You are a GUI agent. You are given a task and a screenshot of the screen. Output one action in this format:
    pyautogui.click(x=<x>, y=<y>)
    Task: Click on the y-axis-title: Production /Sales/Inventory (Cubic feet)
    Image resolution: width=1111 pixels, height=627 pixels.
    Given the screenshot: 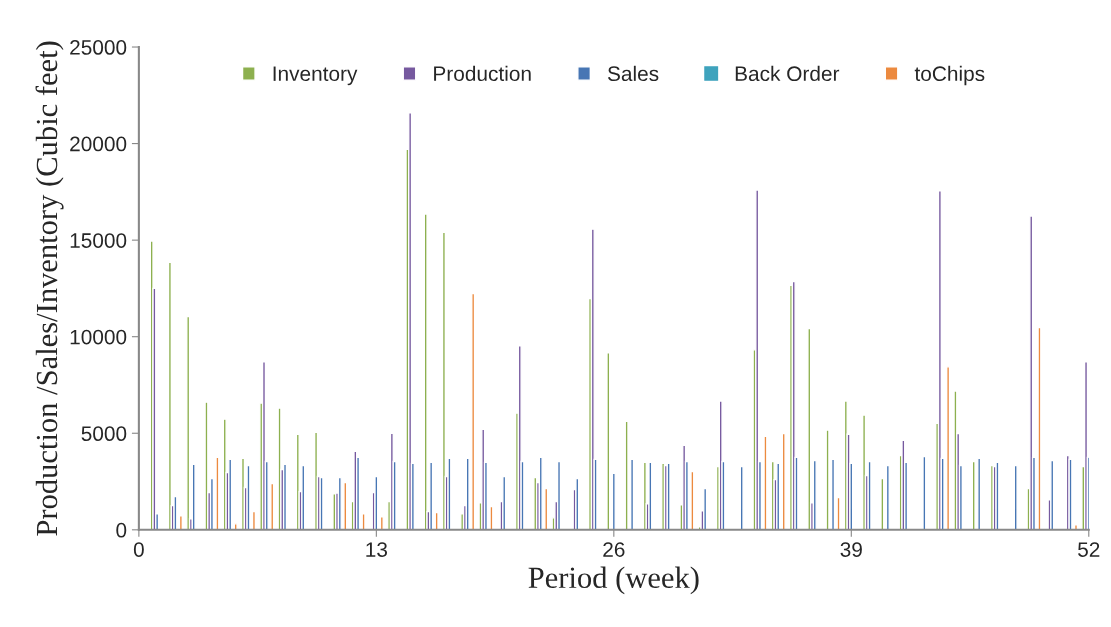 What is the action you would take?
    pyautogui.click(x=49, y=288)
    